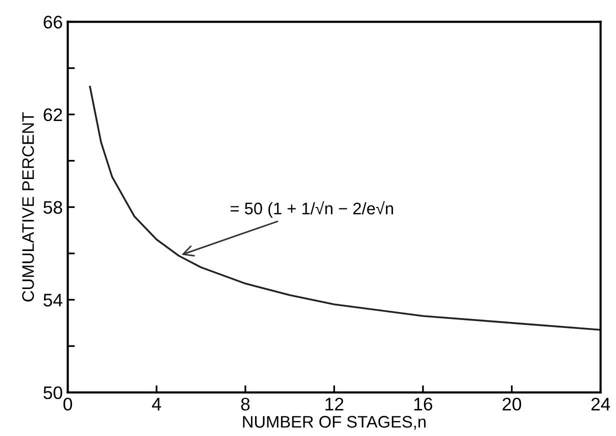 Image resolution: width=616 pixels, height=436 pixels. What do you see at coordinates (157, 404) in the screenshot?
I see `x-tick-label: 4` at bounding box center [157, 404].